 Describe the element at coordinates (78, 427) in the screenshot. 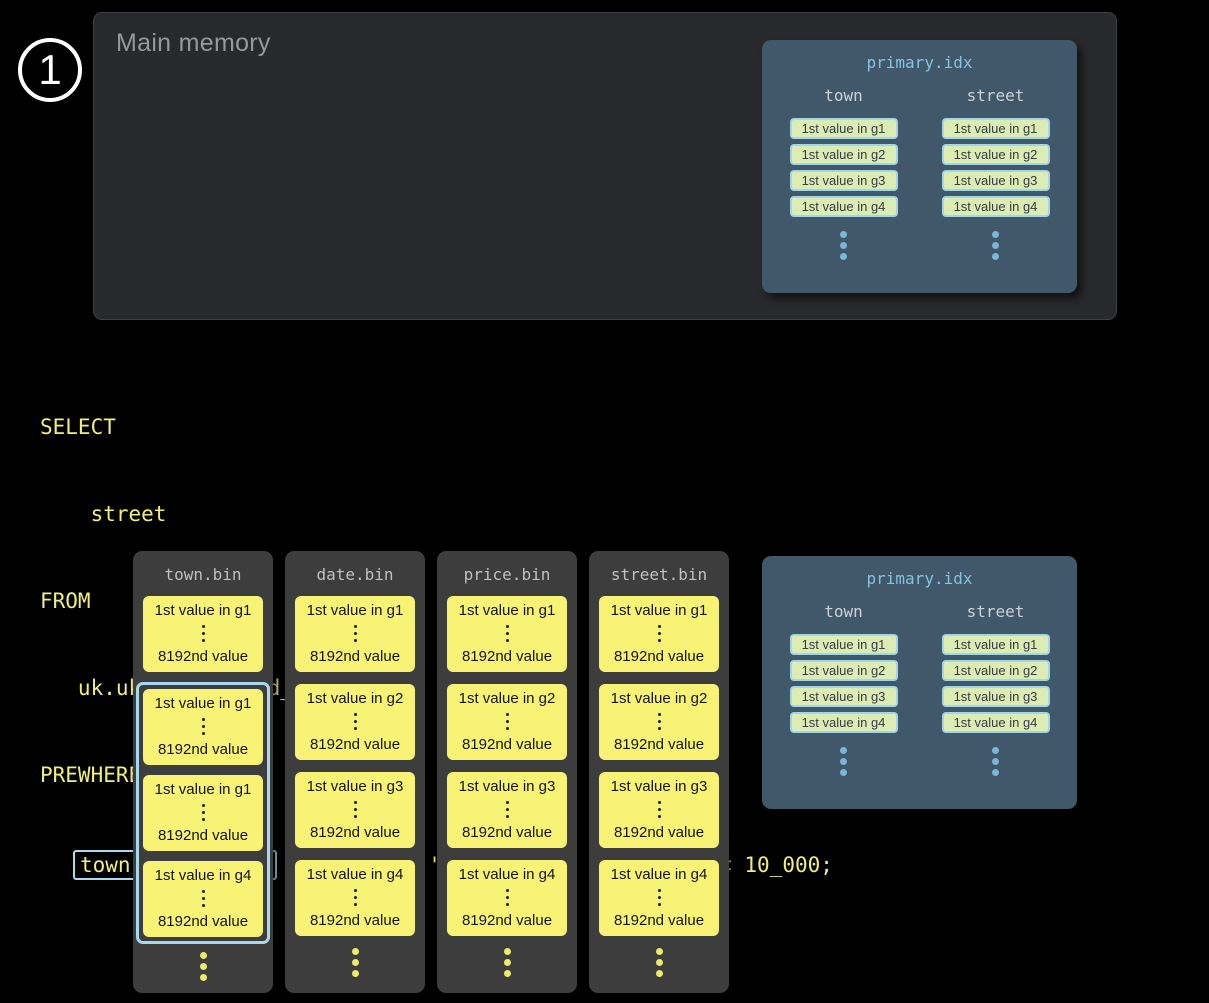

I see `sql-line: SELECT` at that location.